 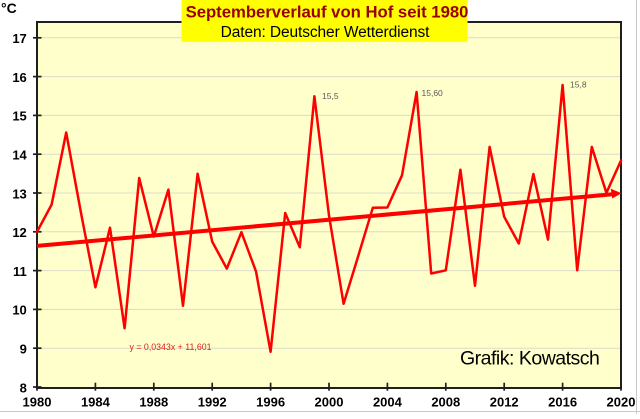 I want to click on svg-text: 1980, so click(x=37, y=402).